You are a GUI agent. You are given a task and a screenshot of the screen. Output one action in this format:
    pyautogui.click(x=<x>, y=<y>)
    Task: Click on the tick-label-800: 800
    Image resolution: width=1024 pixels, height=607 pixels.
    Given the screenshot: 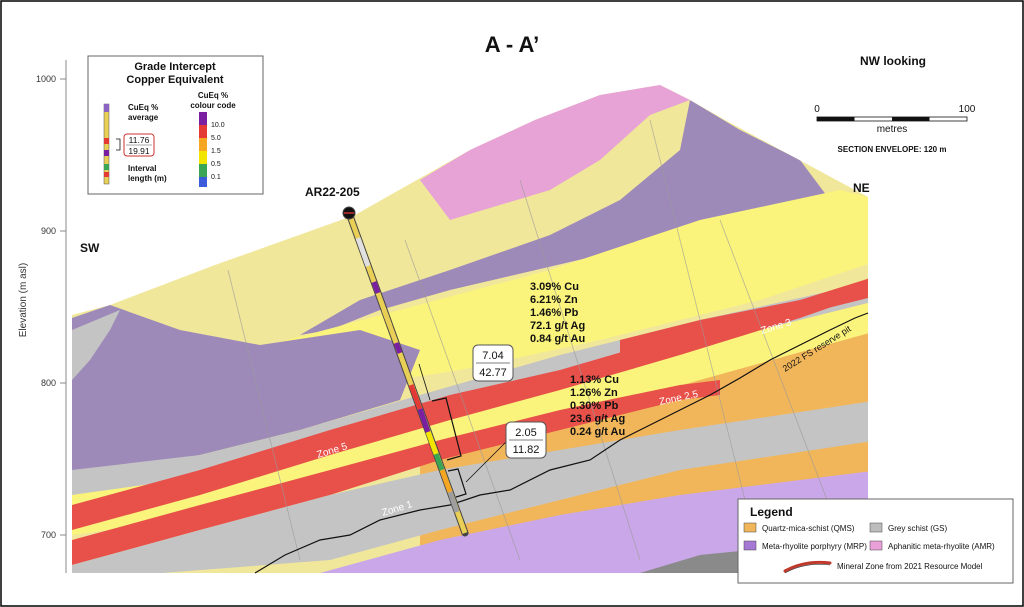 What is the action you would take?
    pyautogui.click(x=48, y=383)
    